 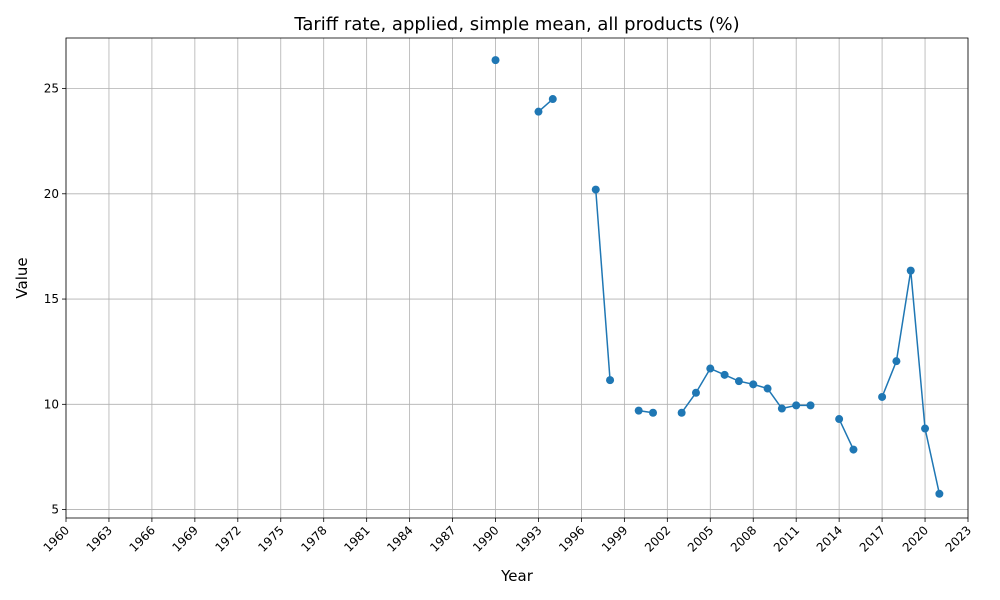 What do you see at coordinates (528, 538) in the screenshot?
I see `x-tick-label: 1993` at bounding box center [528, 538].